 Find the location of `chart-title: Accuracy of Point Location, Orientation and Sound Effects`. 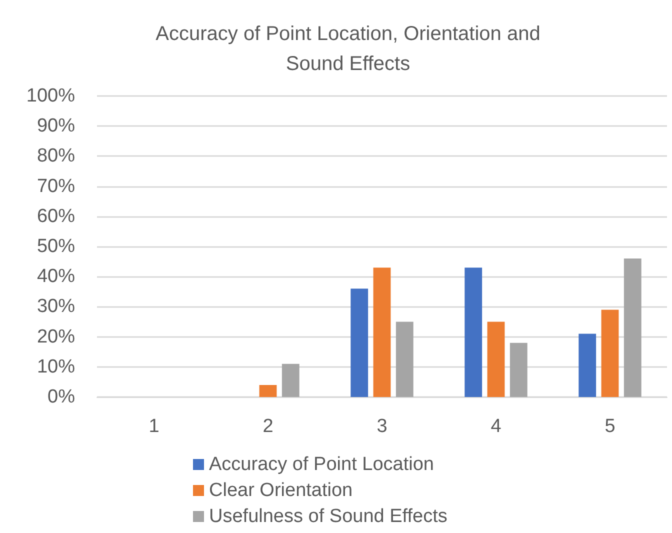

chart-title: Accuracy of Point Location, Orientation and Sound Effects is located at coordinates (348, 49).